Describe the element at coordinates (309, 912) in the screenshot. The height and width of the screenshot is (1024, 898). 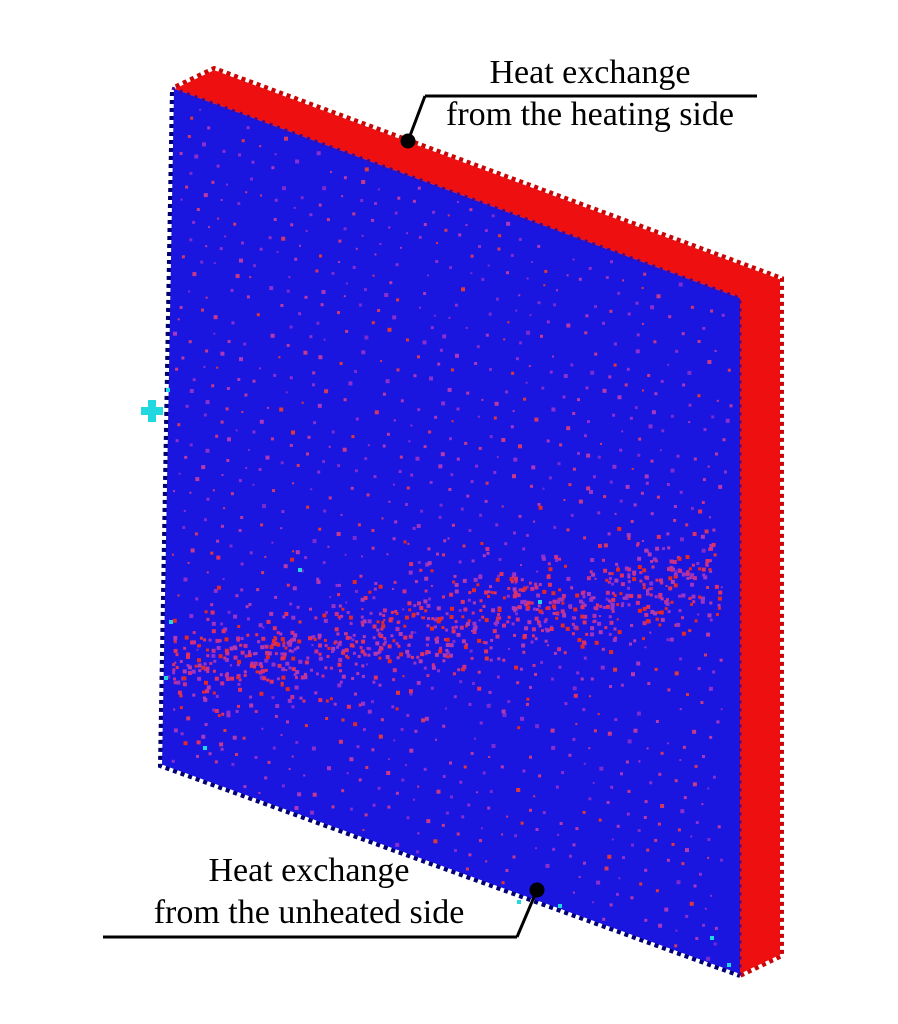
I see `callout-unheated-line2: from the unheated side` at that location.